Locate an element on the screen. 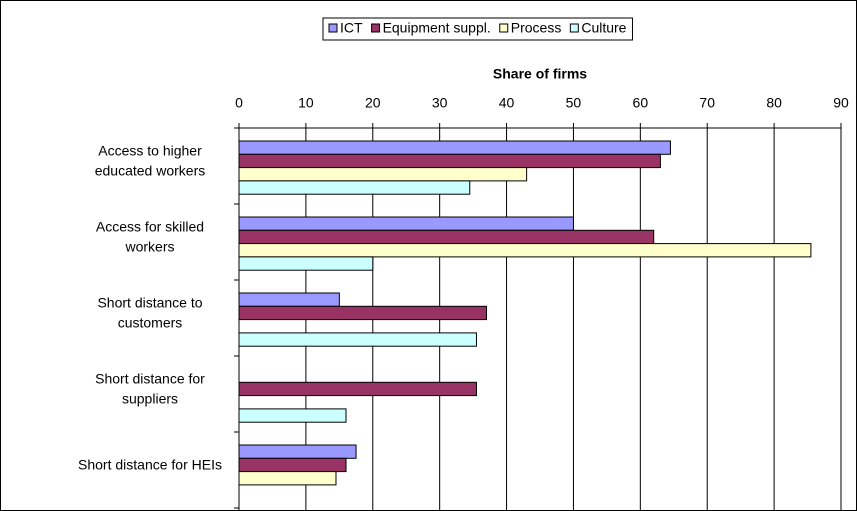 This screenshot has height=511, width=857. y-tick-label: customers is located at coordinates (150, 323).